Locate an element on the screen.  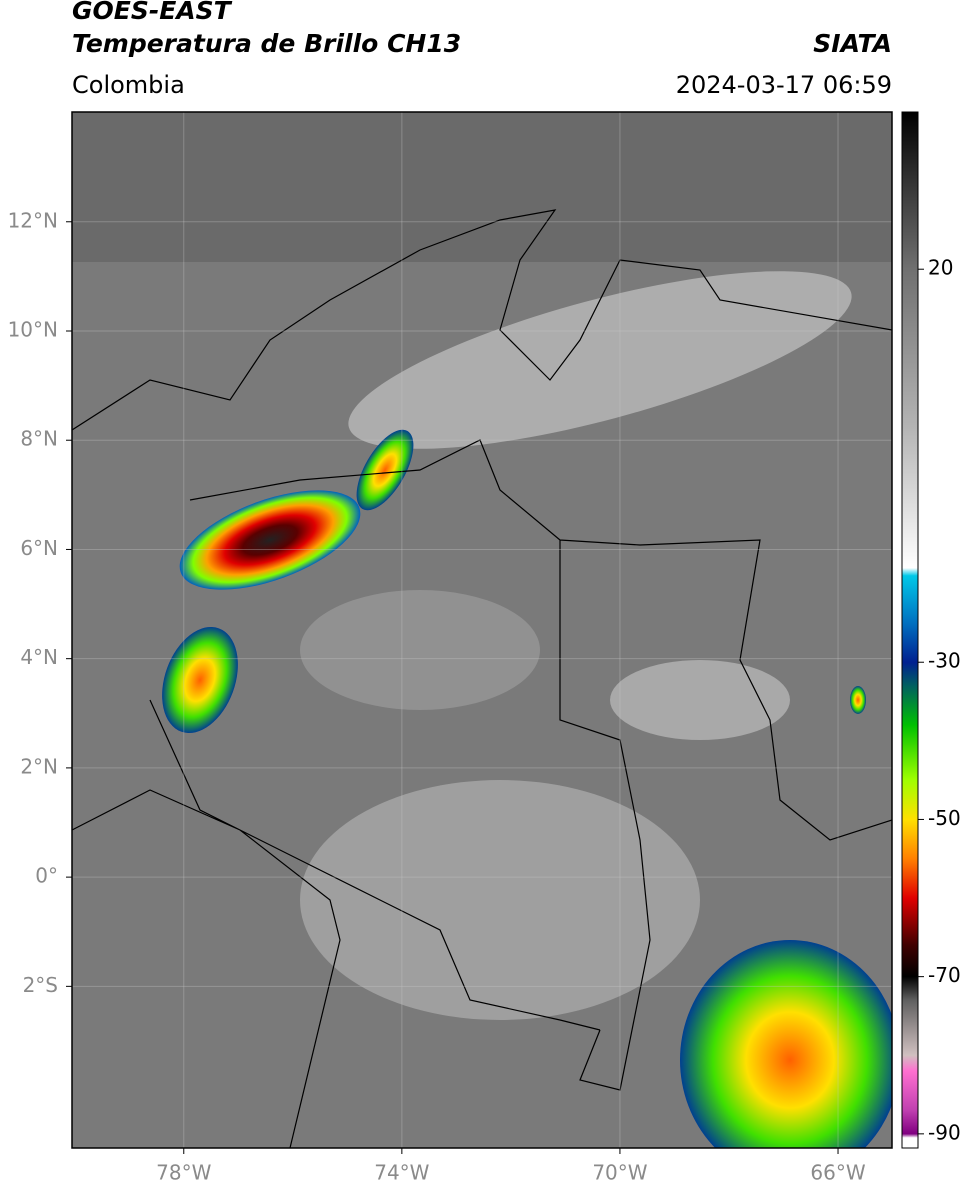
region: Colombia is located at coordinates (128, 85).